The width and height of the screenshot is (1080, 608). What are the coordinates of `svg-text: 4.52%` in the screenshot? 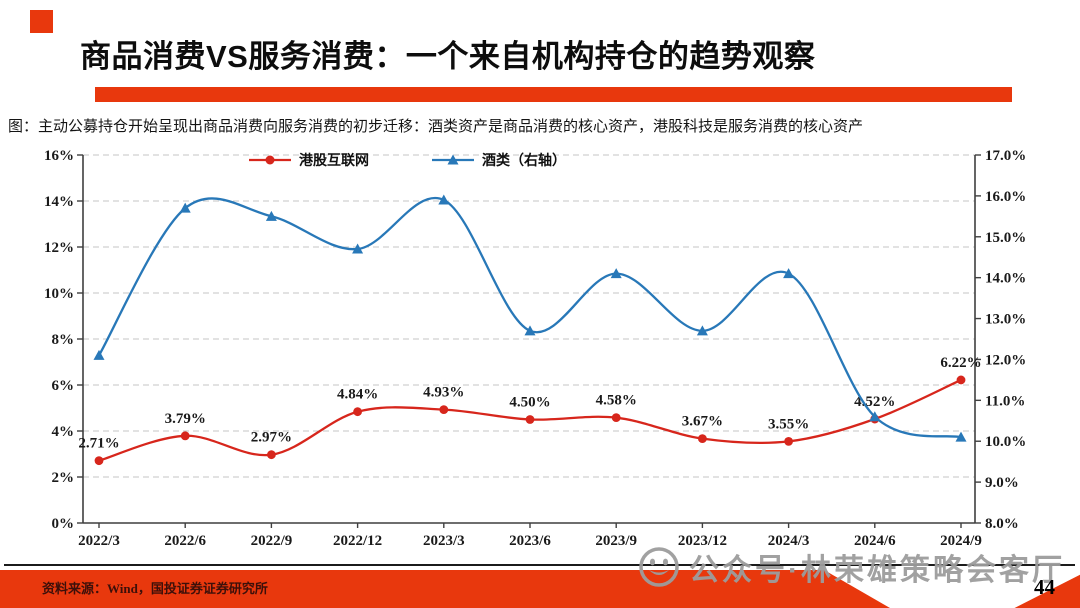 It's located at (874, 402).